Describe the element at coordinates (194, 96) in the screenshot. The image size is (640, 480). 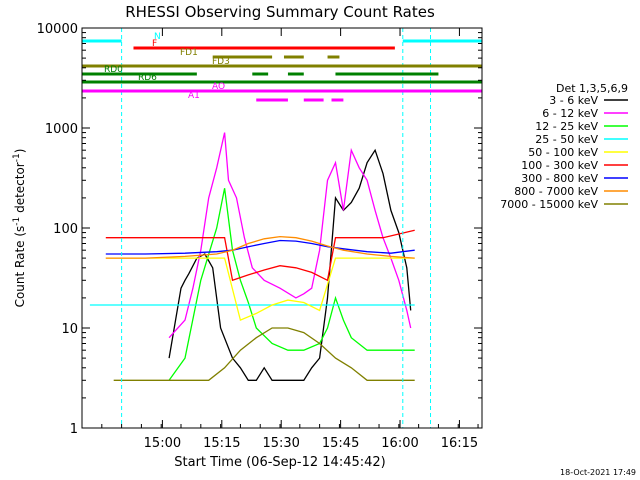
I see `flag-label-7: A1` at that location.